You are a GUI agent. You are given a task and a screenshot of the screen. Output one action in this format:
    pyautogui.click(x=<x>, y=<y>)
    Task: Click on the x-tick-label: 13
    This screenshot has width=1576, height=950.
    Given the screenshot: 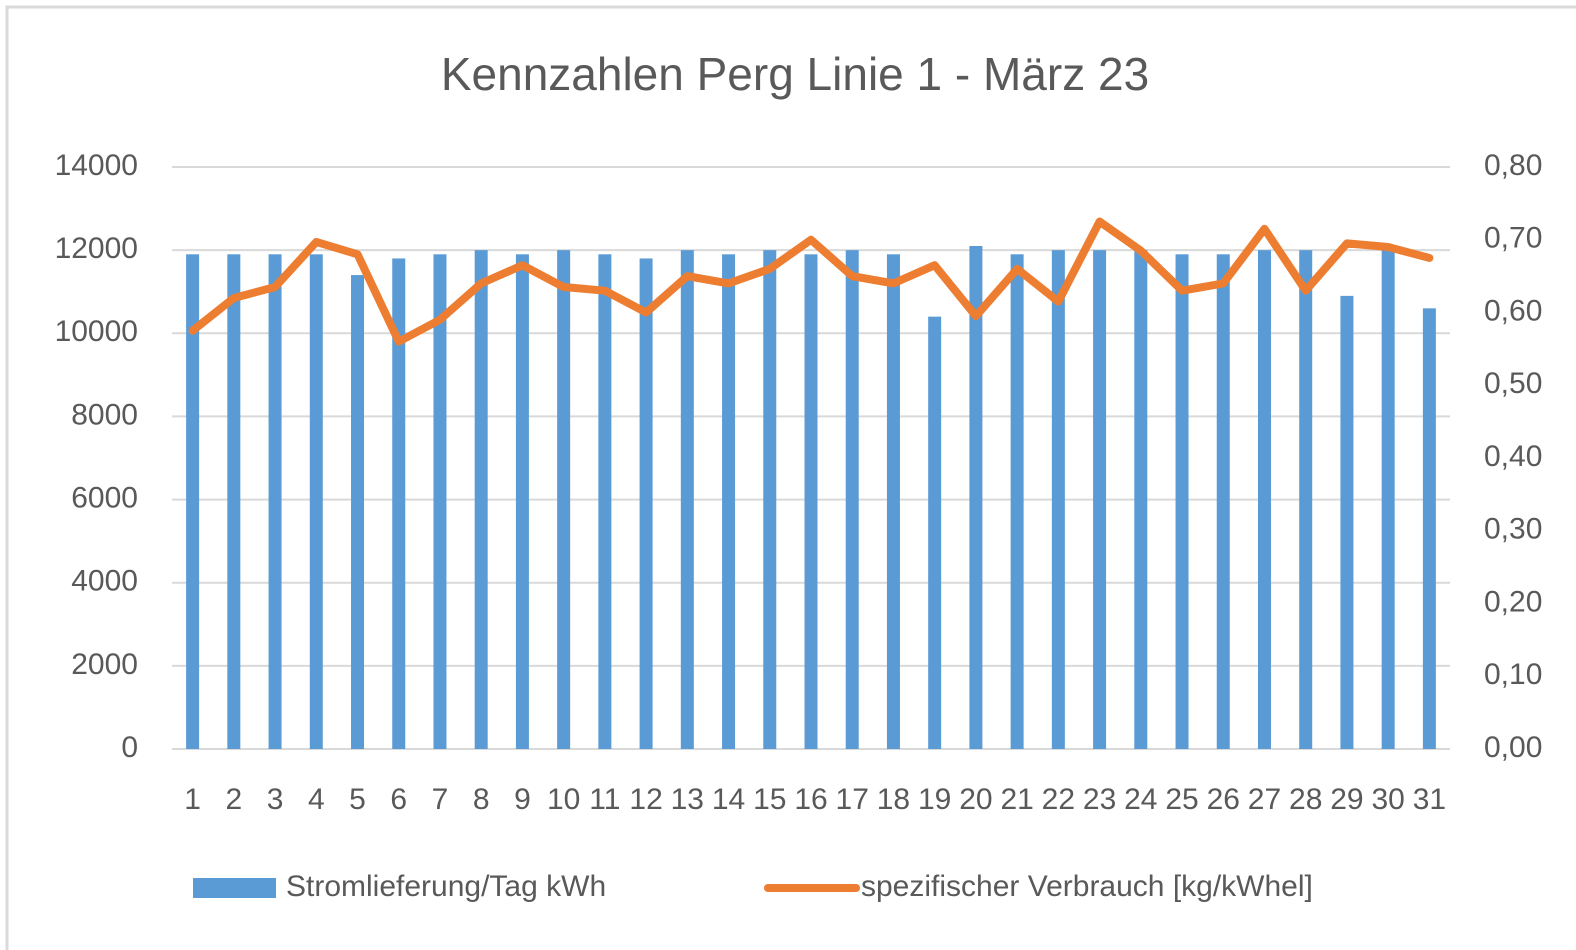 What is the action you would take?
    pyautogui.click(x=687, y=799)
    